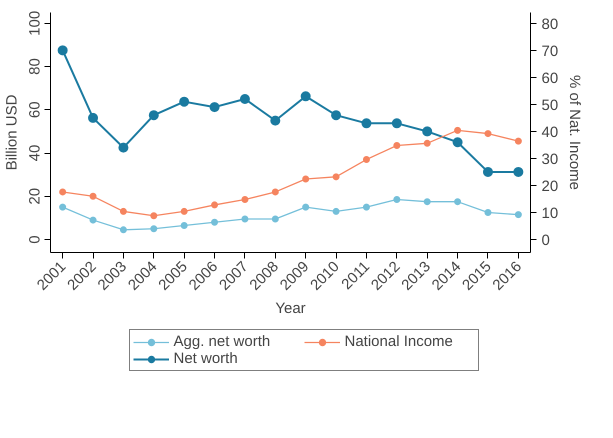 This screenshot has width=613, height=438. I want to click on y2-tick-label: 20, so click(550, 186).